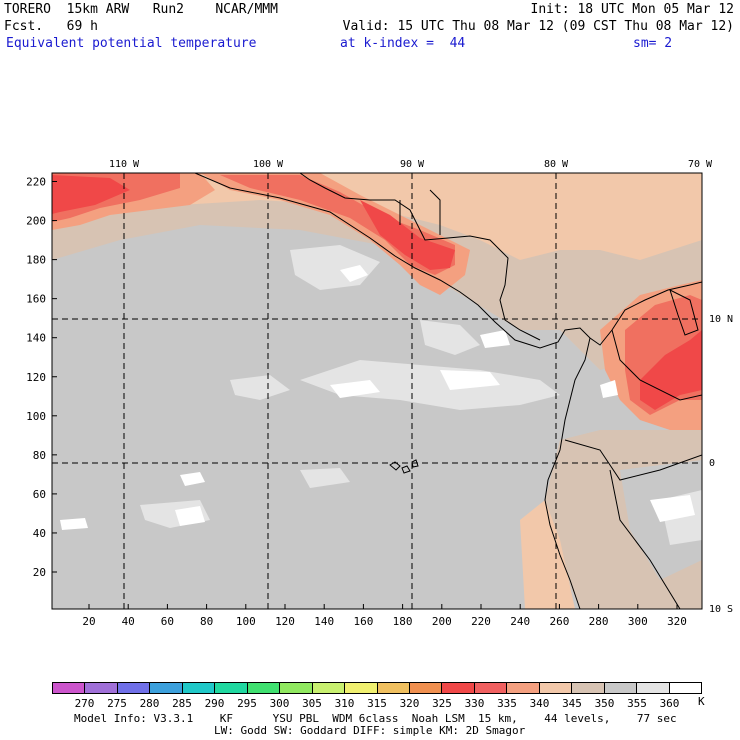  What do you see at coordinates (403, 43) in the screenshot?
I see `level-label: at k-index = 44` at bounding box center [403, 43].